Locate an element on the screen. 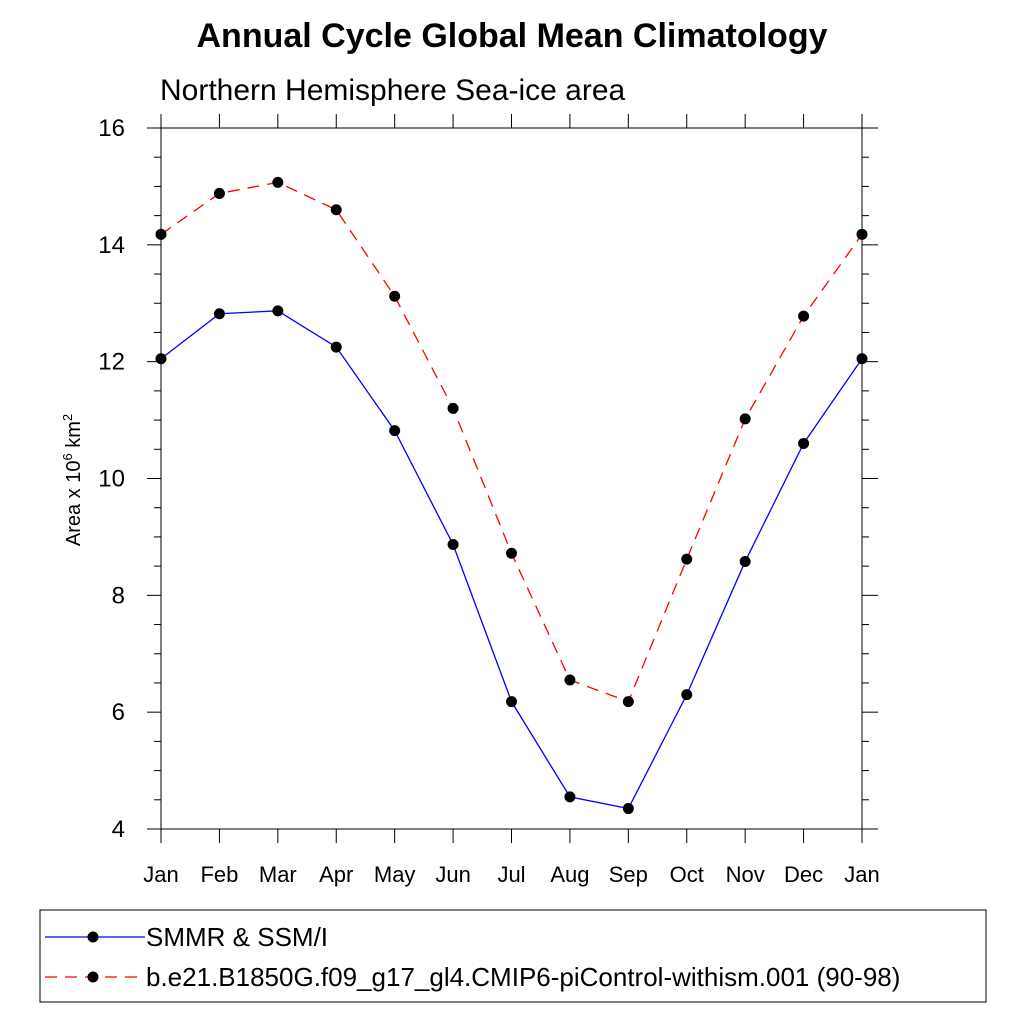 The image size is (1024, 1024). y-axis-label-unit: km is located at coordinates (74, 437).